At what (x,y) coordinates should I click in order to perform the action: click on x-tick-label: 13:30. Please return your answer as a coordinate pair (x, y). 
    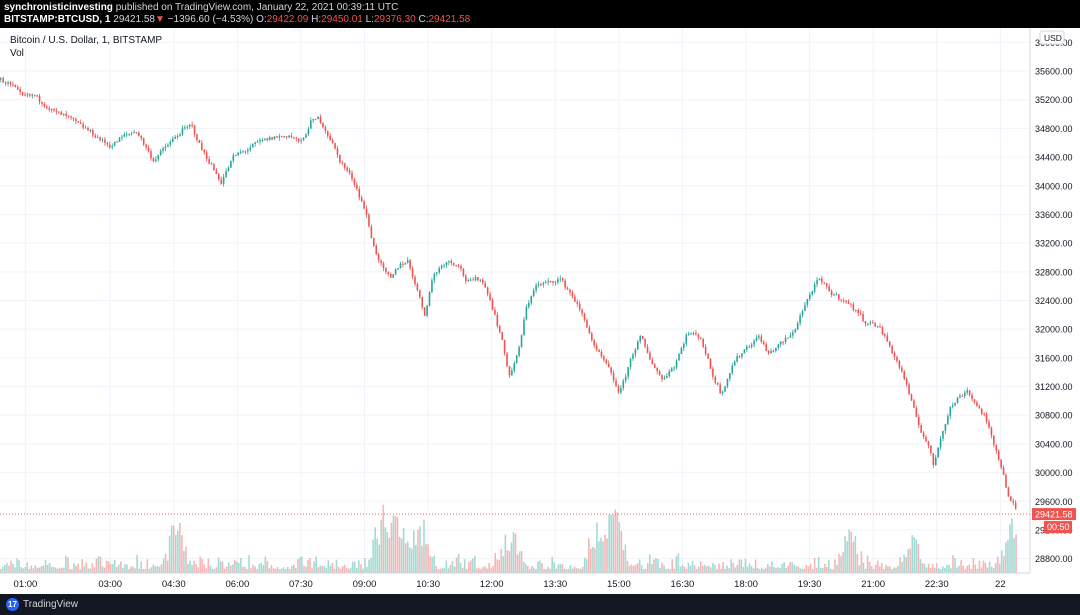
    Looking at the image, I should click on (555, 584).